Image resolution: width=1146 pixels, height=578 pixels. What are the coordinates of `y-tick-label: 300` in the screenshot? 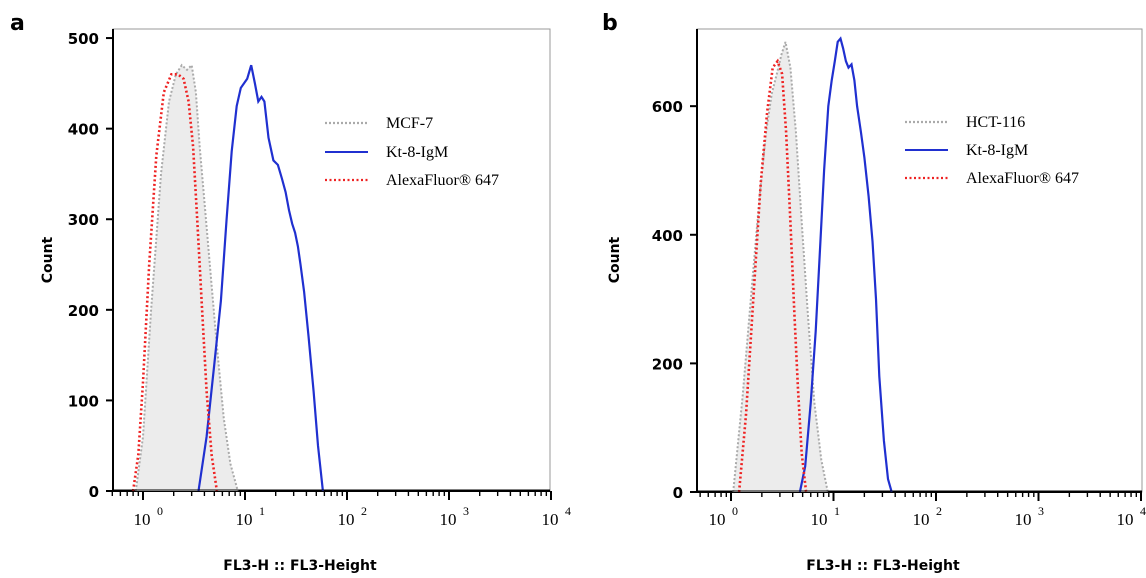 It's located at (83, 220).